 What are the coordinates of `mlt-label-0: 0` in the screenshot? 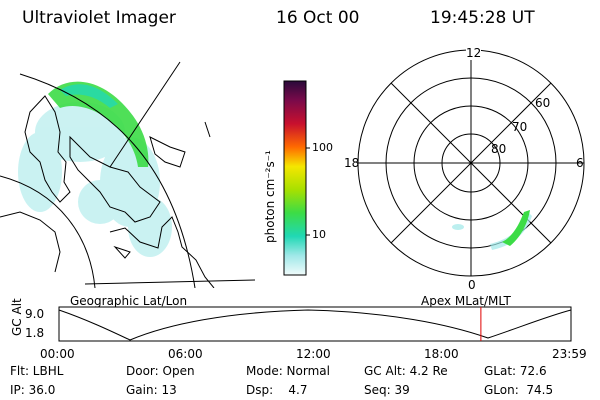 It's located at (472, 285).